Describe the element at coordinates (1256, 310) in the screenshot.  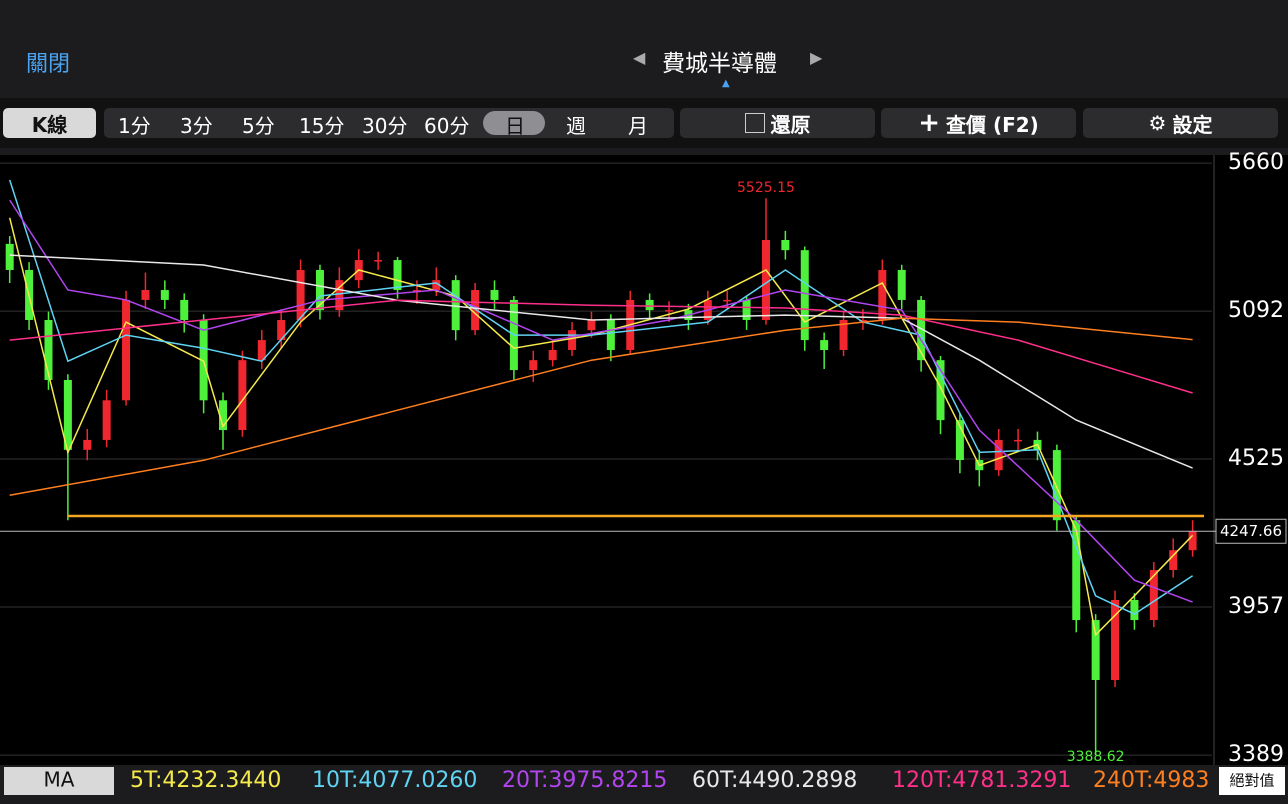
I see `y-tick-label: 5092` at that location.